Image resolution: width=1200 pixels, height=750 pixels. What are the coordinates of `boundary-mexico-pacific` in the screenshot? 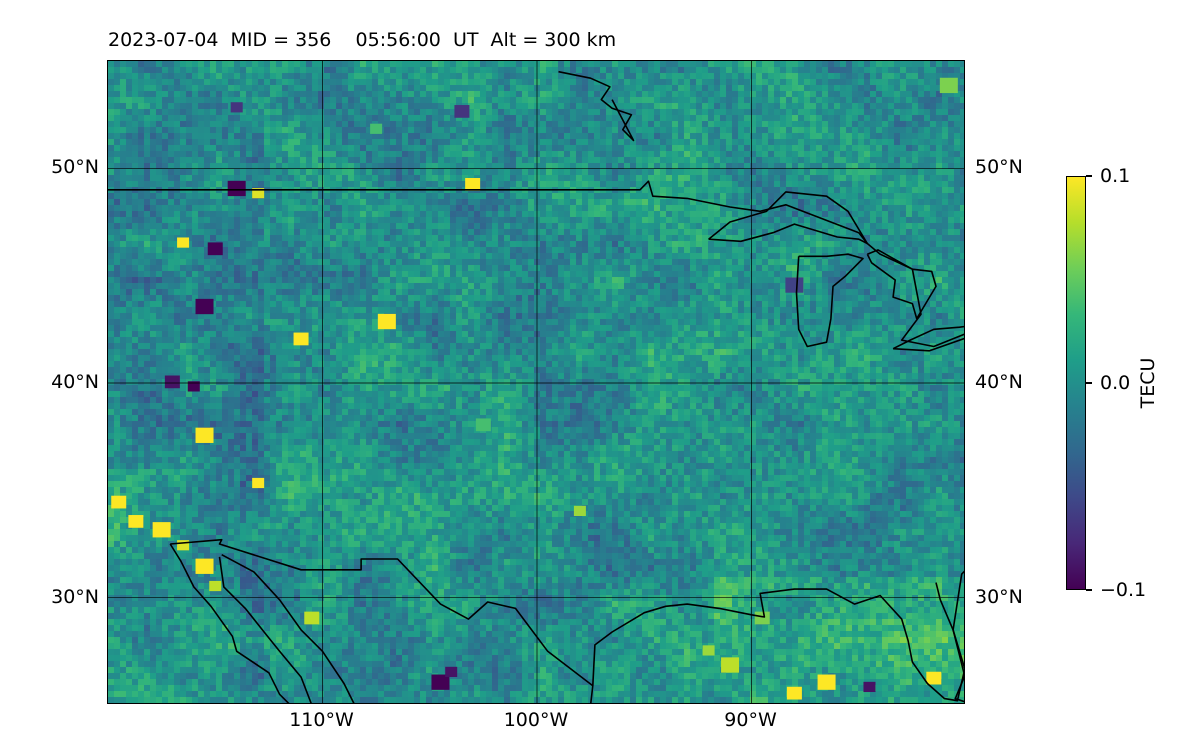 It's located at (229, 623).